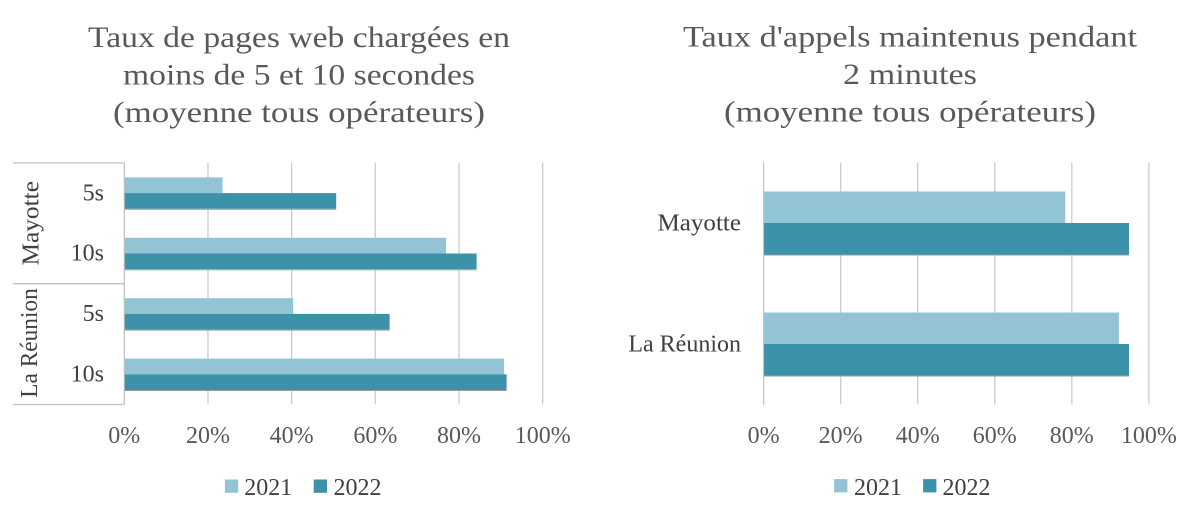 The width and height of the screenshot is (1195, 514). What do you see at coordinates (910, 37) in the screenshot?
I see `svg-text:Taux d'appels maintenus pendan: Taux d'appels maintenus pendant` at bounding box center [910, 37].